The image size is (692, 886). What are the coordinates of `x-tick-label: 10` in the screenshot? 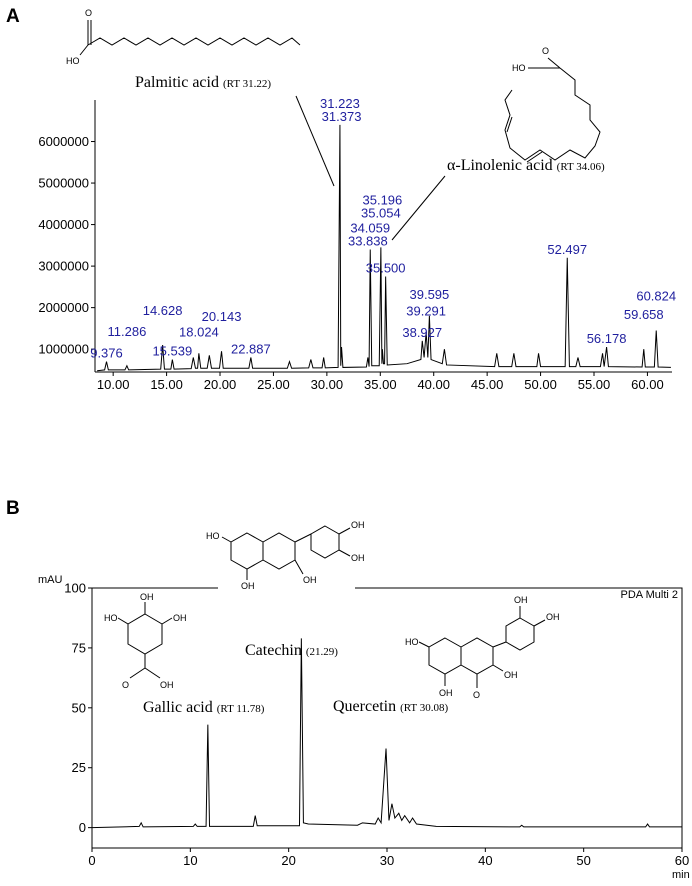 It's located at (190, 860).